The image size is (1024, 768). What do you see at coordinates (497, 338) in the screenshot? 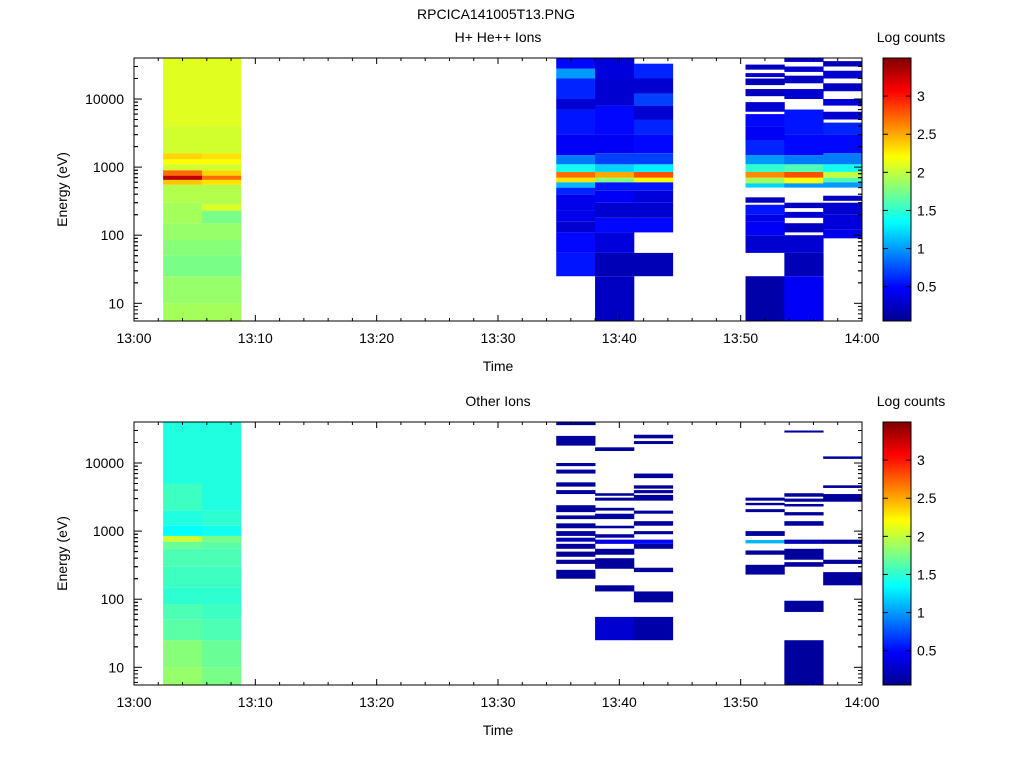
I see `x-tick-label: 13:30` at bounding box center [497, 338].